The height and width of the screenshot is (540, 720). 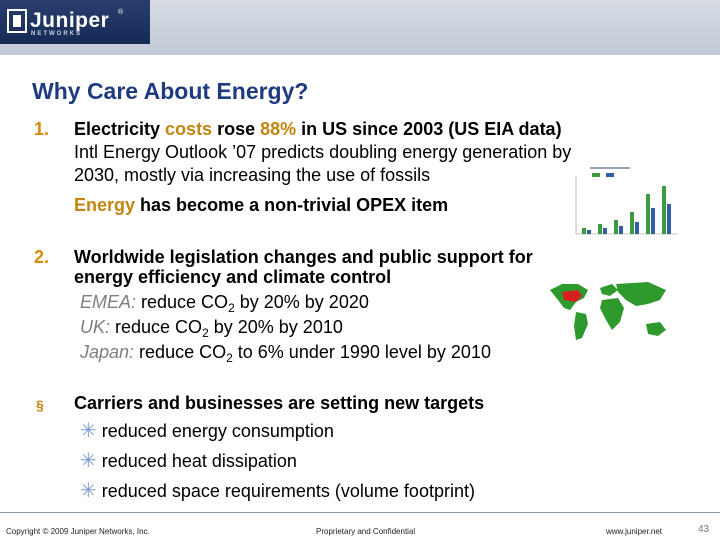 What do you see at coordinates (180, 352) in the screenshot?
I see `japan-text-a: reduce CO` at bounding box center [180, 352].